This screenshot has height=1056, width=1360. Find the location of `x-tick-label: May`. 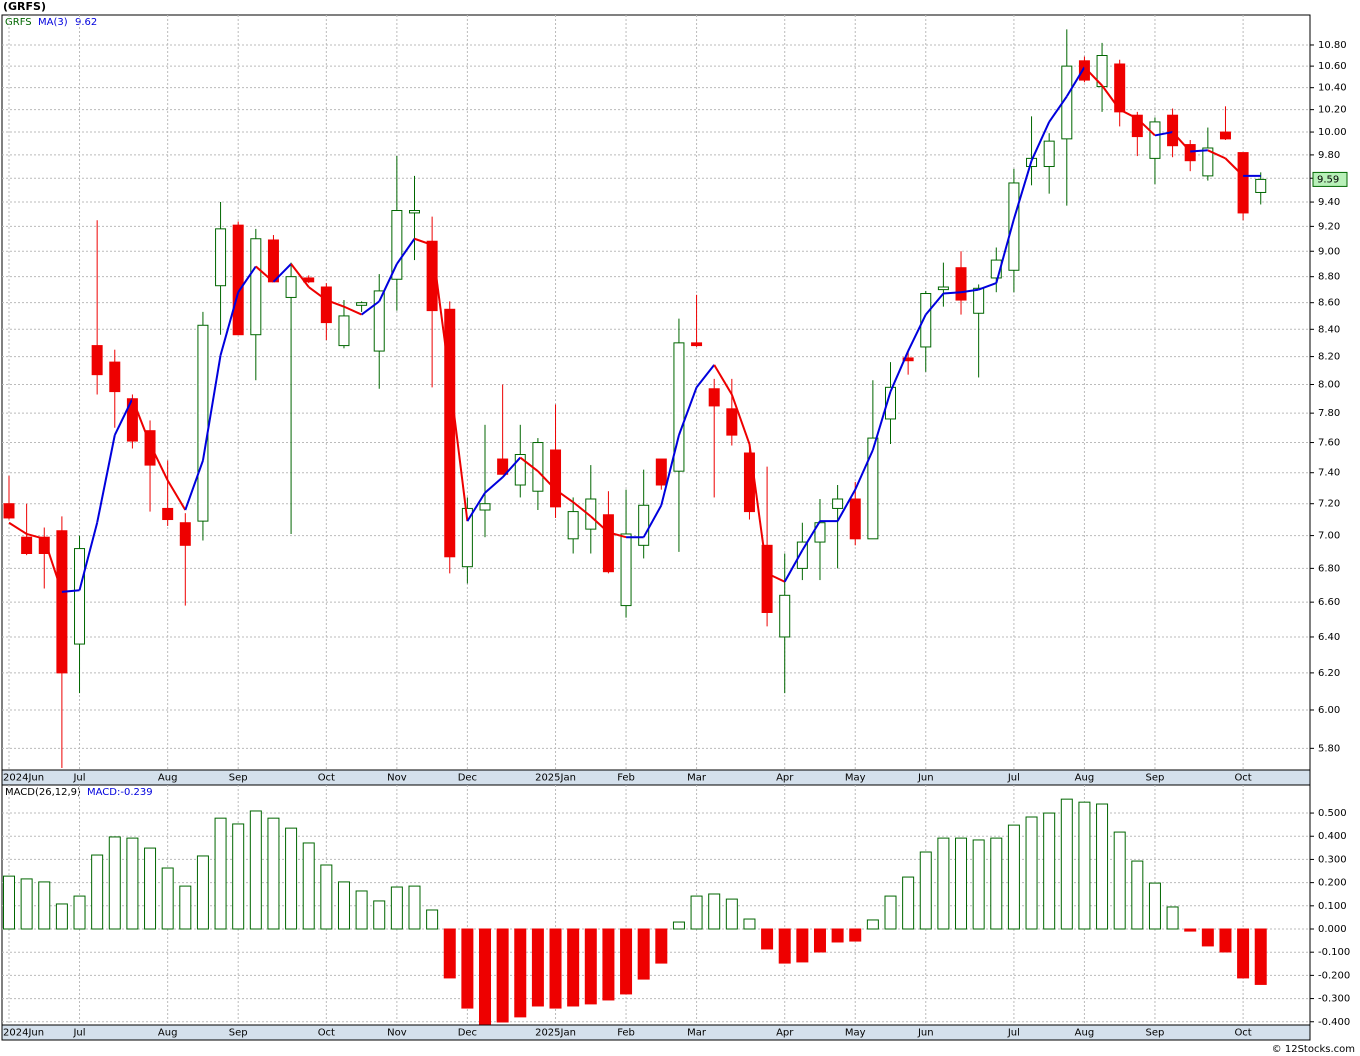

x-tick-label: May is located at coordinates (855, 778).